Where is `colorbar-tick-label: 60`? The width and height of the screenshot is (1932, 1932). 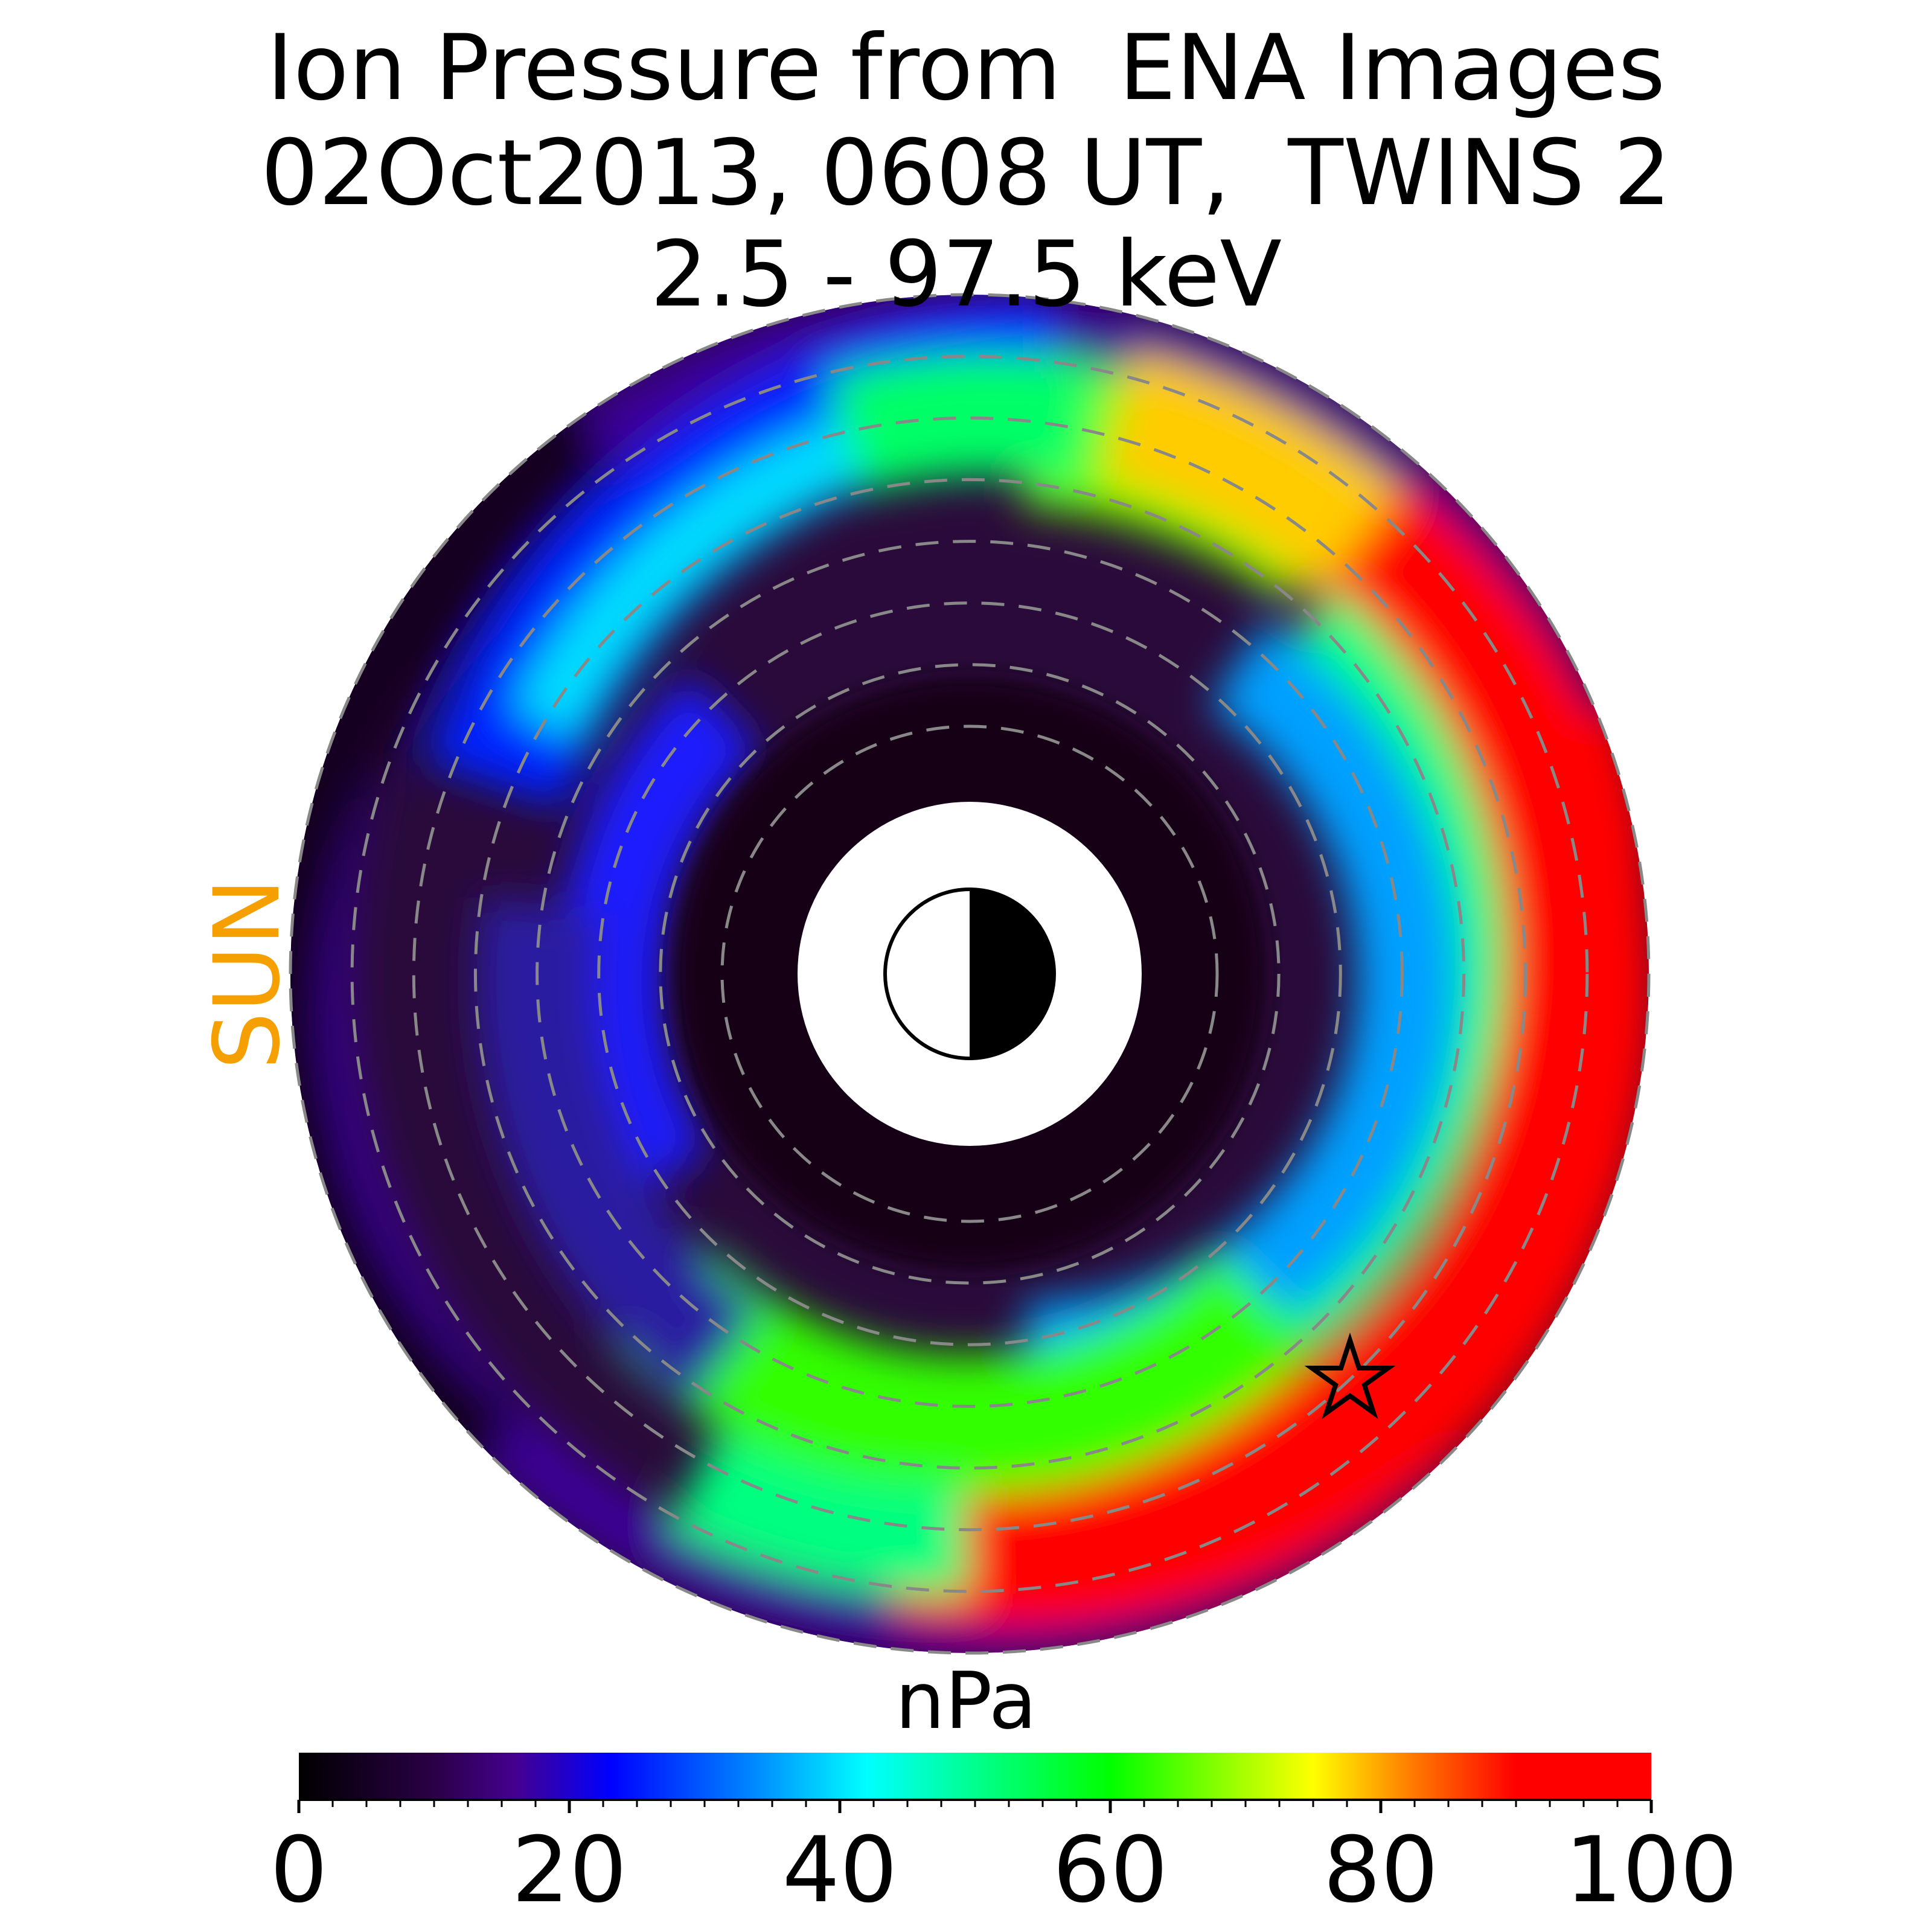
colorbar-tick-label: 60 is located at coordinates (1110, 1870).